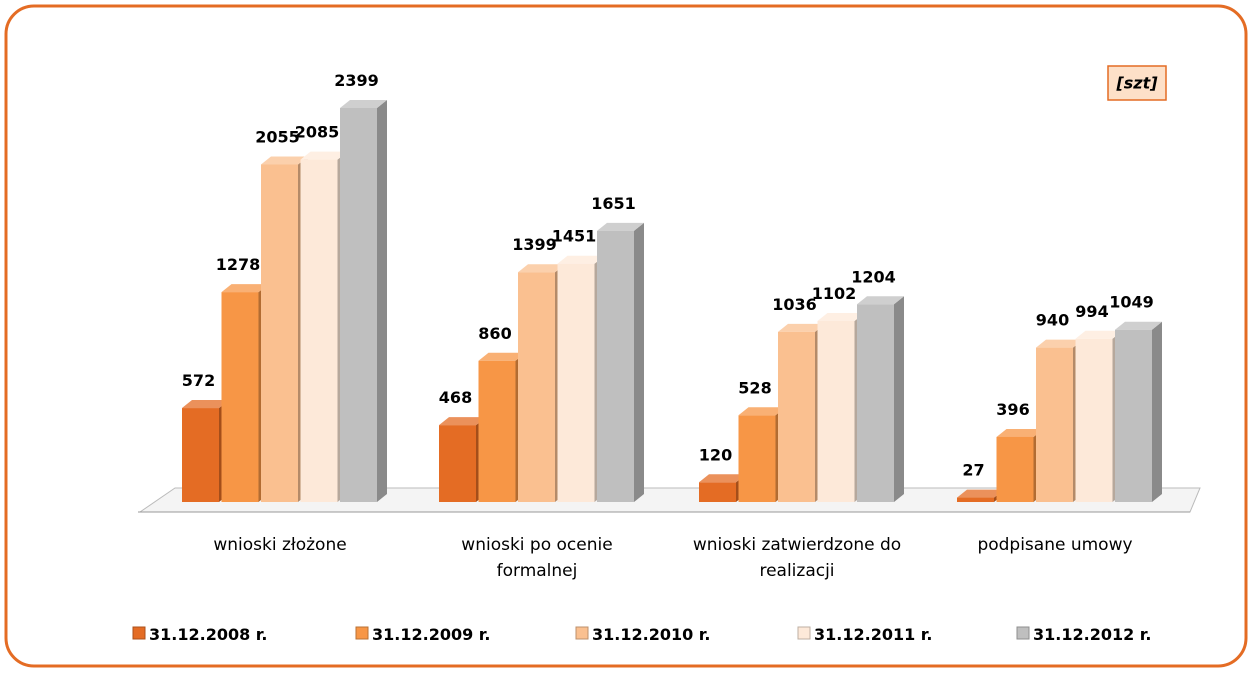 The width and height of the screenshot is (1254, 673). What do you see at coordinates (797, 558) in the screenshot?
I see `x-tick-label: wnioski zatwierdzone do realizacji` at bounding box center [797, 558].